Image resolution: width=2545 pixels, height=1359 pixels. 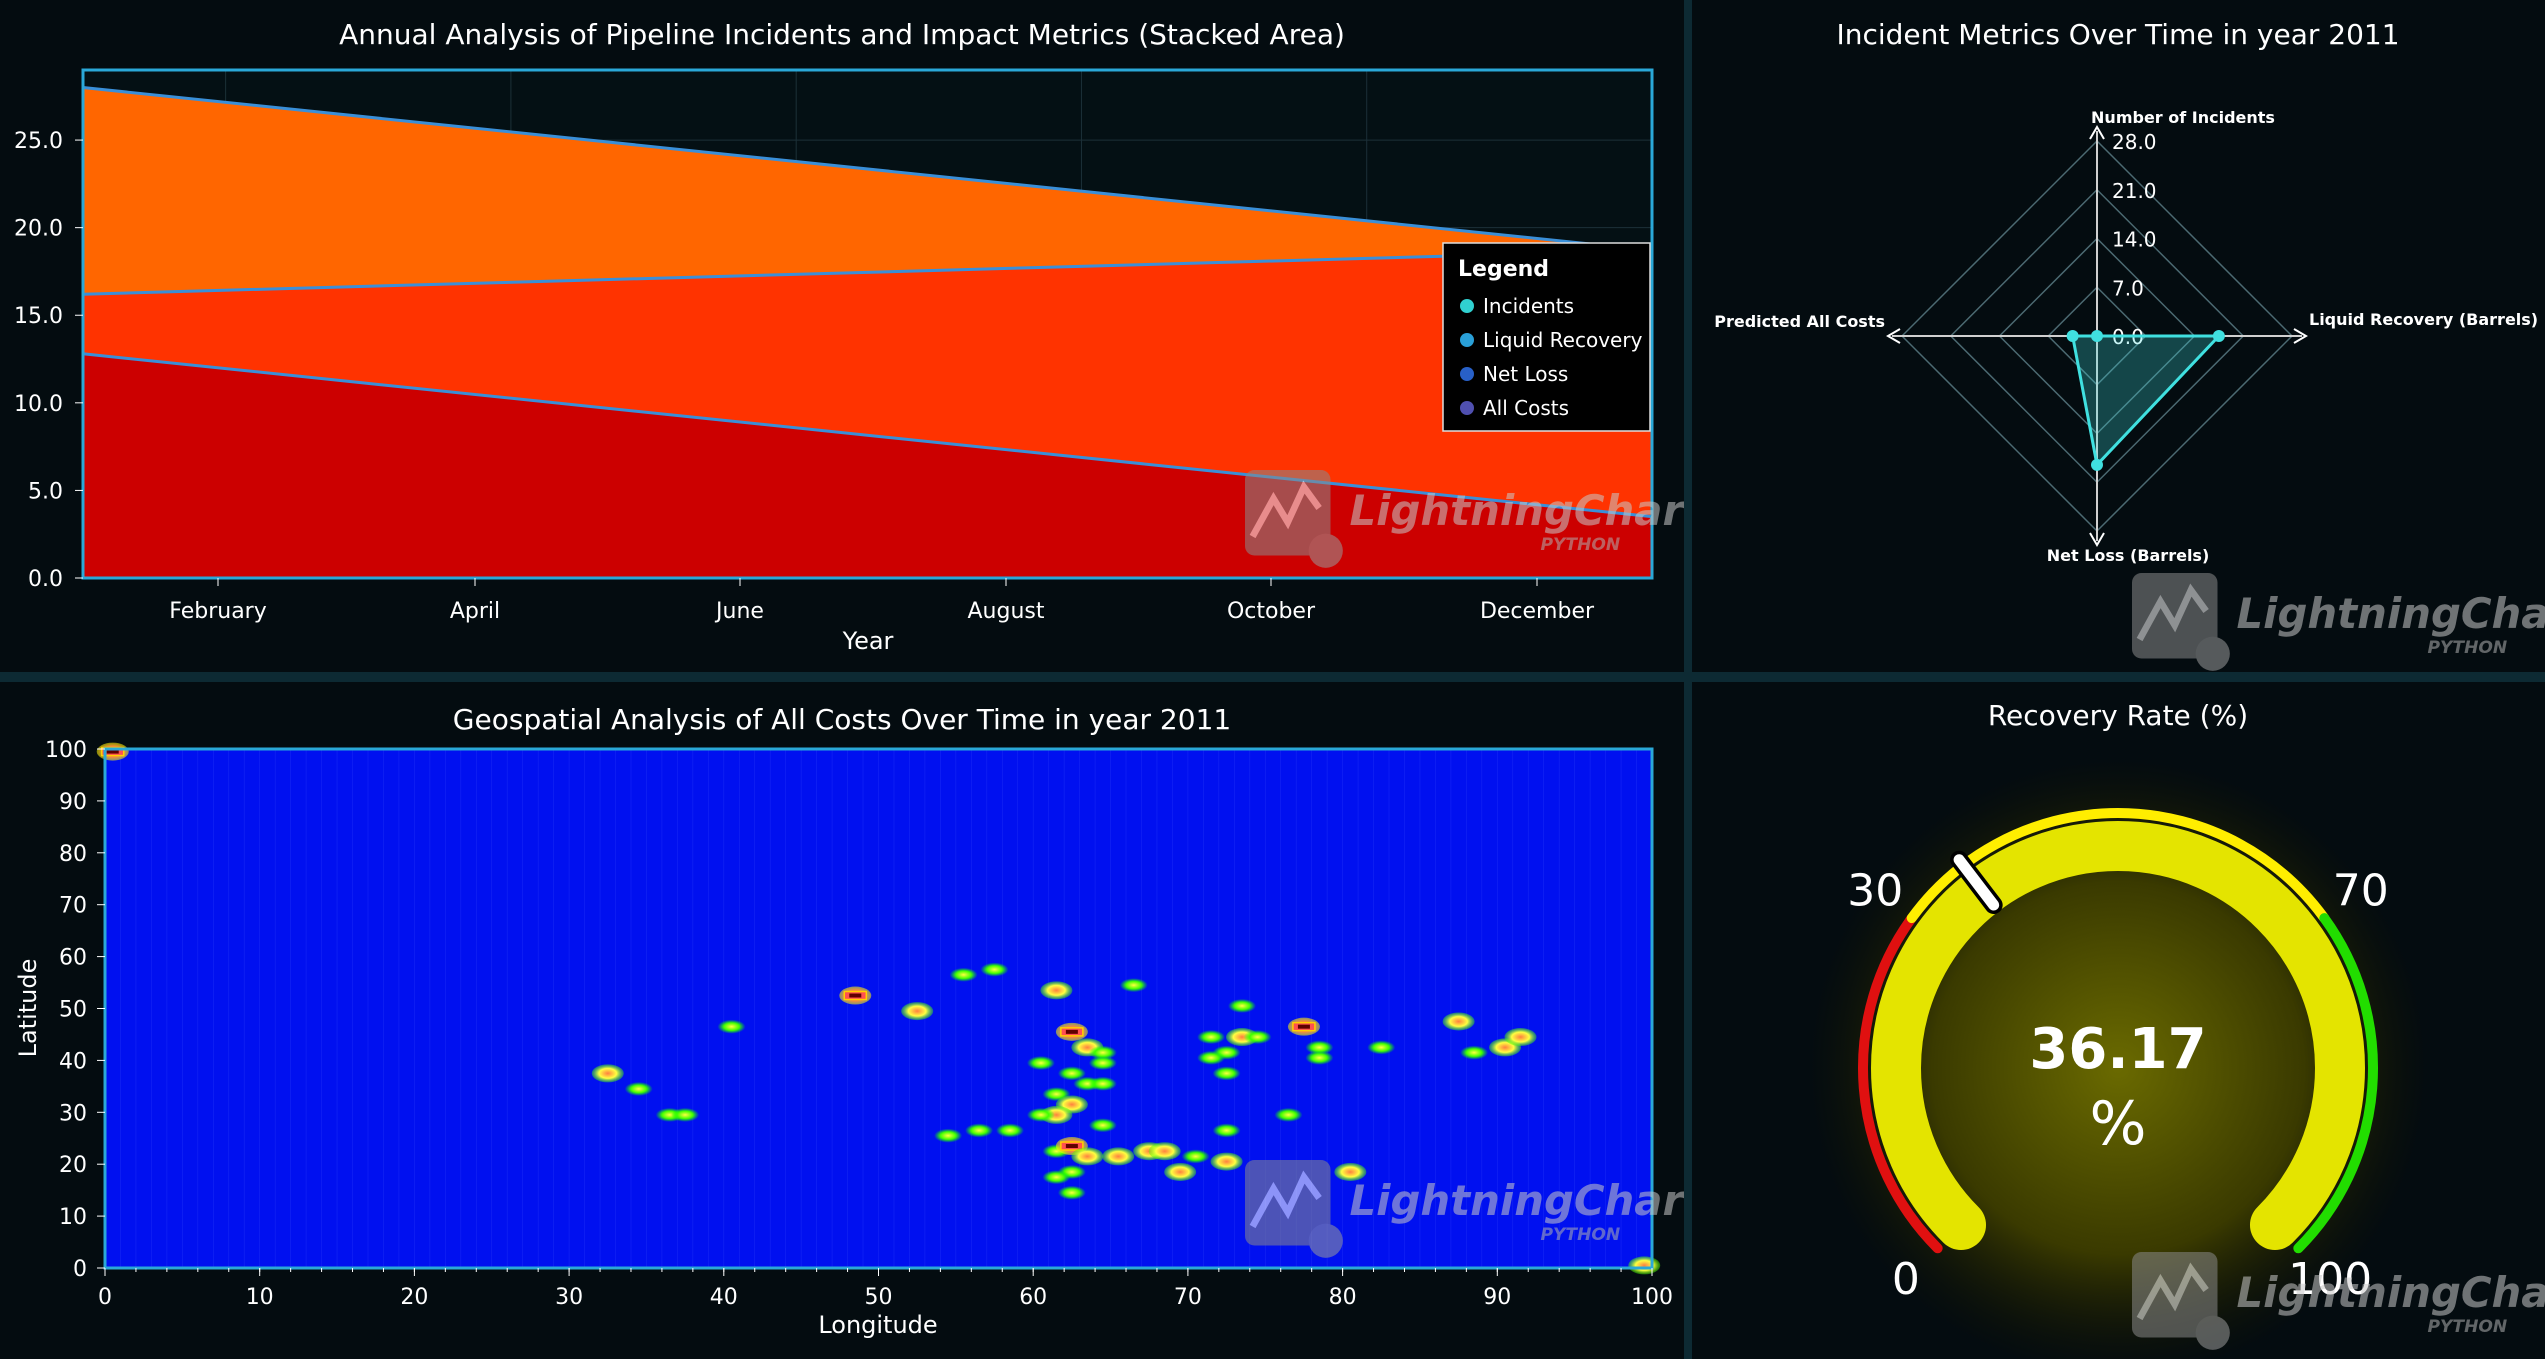 What do you see at coordinates (73, 1165) in the screenshot?
I see `y-tick-label: 20` at bounding box center [73, 1165].